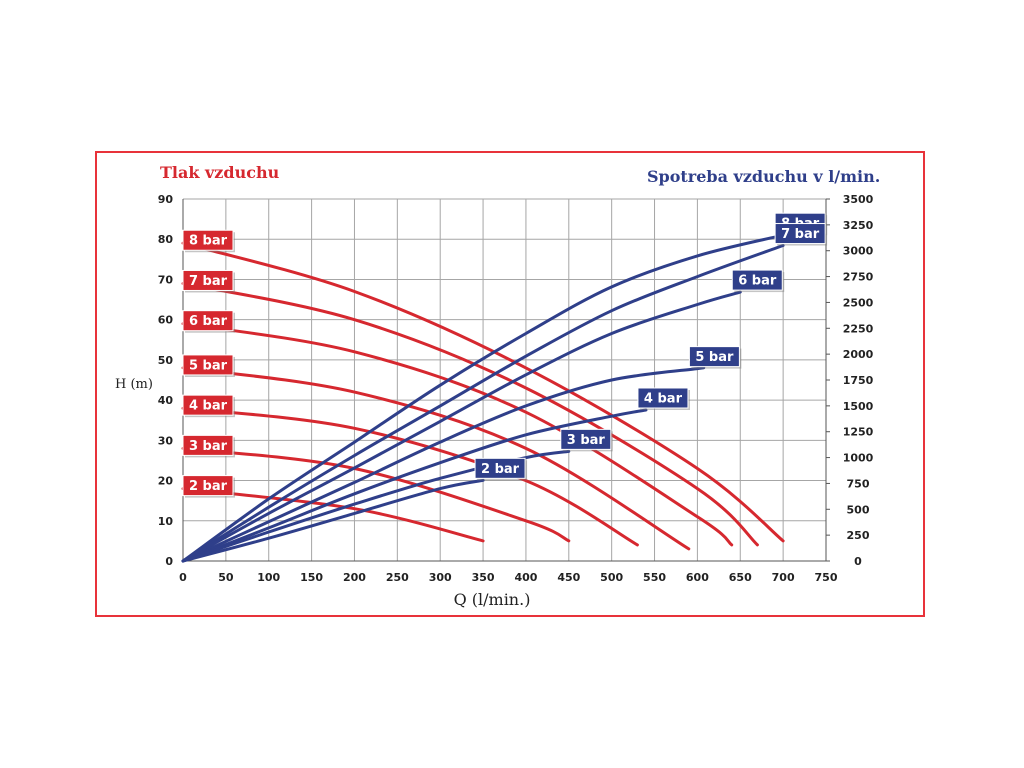 The image size is (1024, 768). Describe the element at coordinates (311, 577) in the screenshot. I see `x-tick-label: 150` at that location.